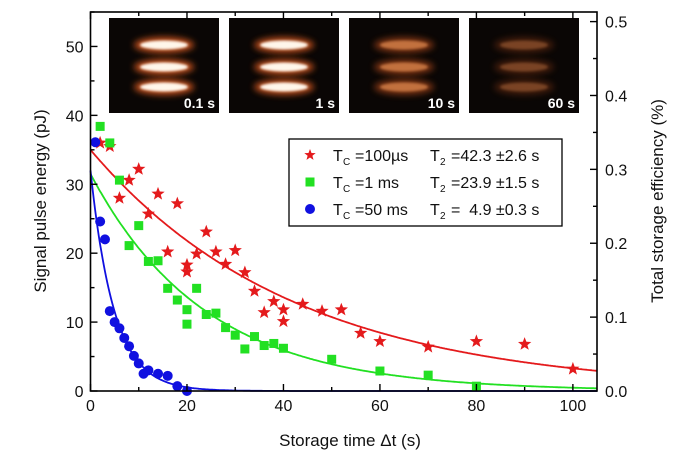 Image resolution: width=693 pixels, height=473 pixels. I want to click on legend-entry: T C =100µs T 2 =42.3 ±2.6 s, so click(421, 158).